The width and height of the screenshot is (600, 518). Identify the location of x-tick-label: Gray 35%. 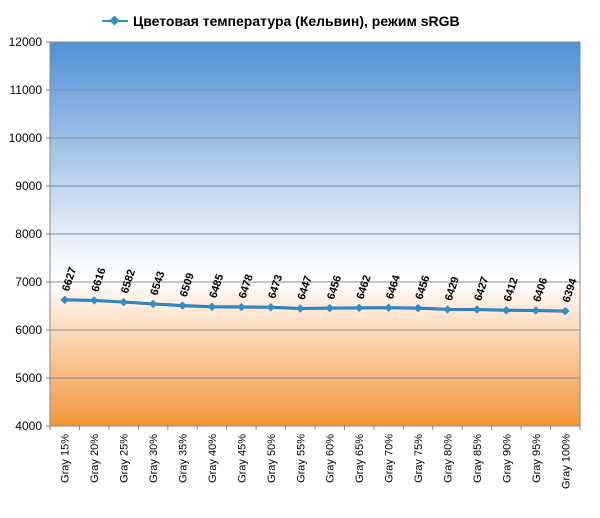
(184, 458).